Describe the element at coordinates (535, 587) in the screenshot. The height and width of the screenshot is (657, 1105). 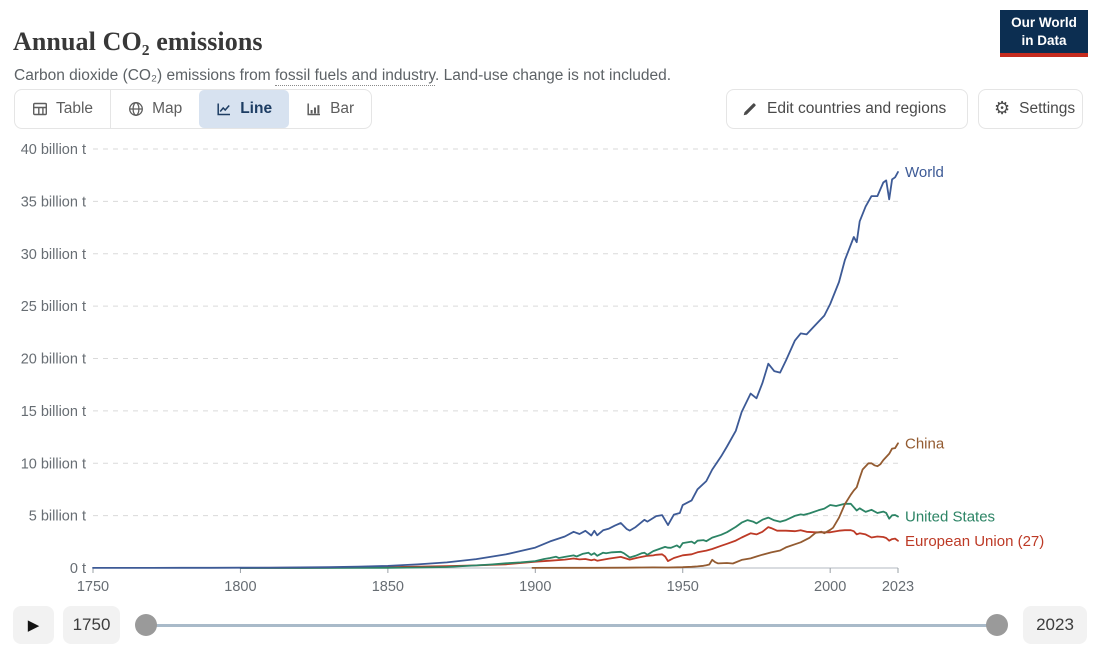
I see `x-tick-label: 1900` at that location.